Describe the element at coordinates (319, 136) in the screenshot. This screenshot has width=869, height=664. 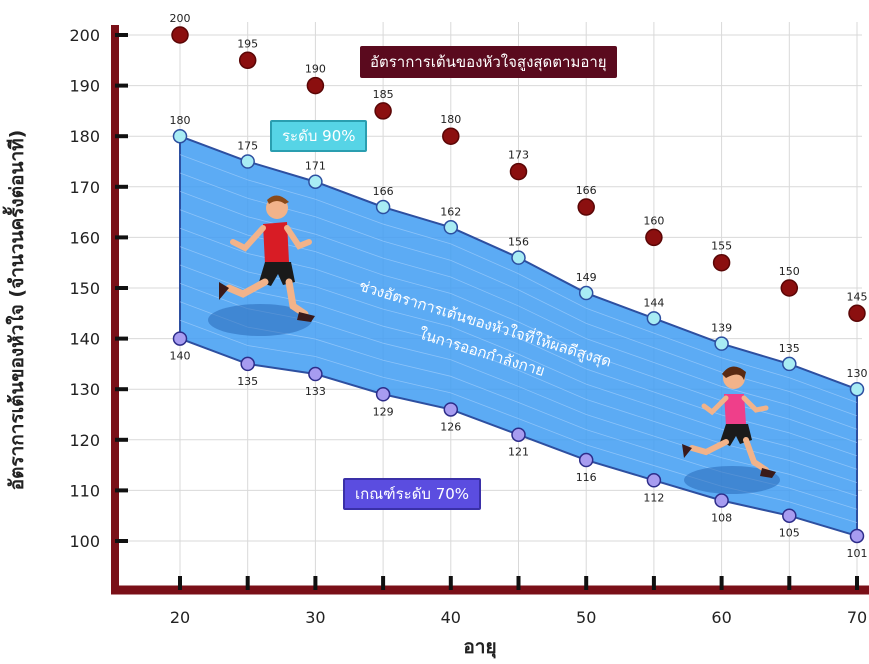
I see `level-90-label: ระดับ 90%` at that location.